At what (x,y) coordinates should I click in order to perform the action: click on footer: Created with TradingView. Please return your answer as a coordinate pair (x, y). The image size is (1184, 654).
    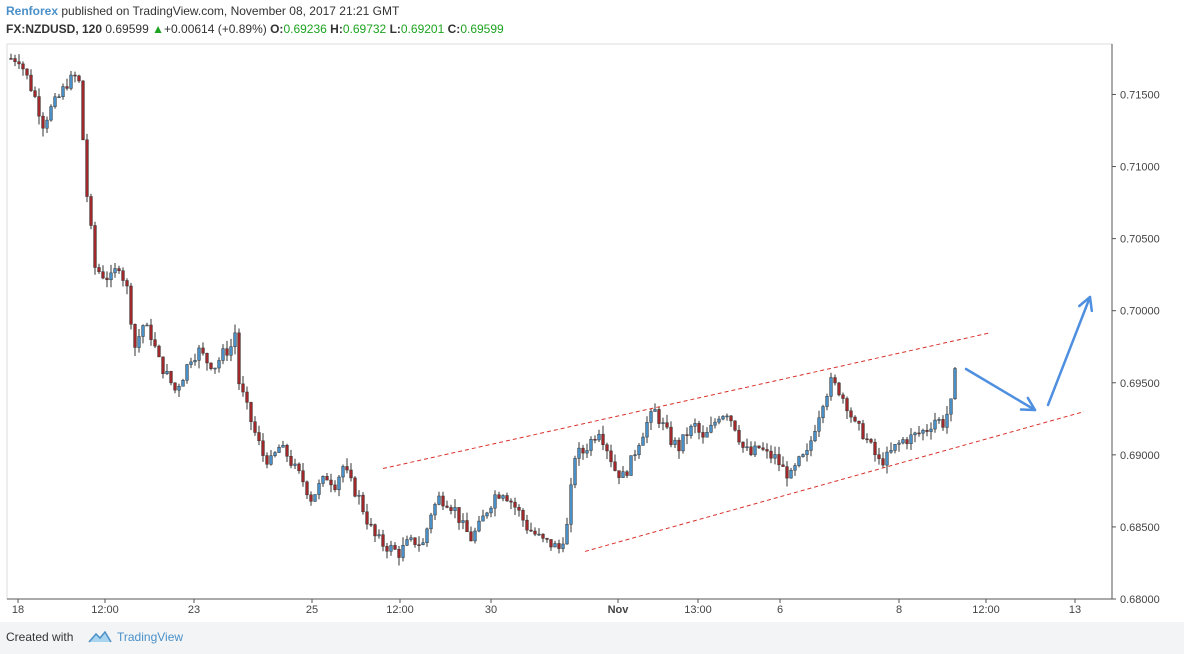
    Looking at the image, I should click on (592, 638).